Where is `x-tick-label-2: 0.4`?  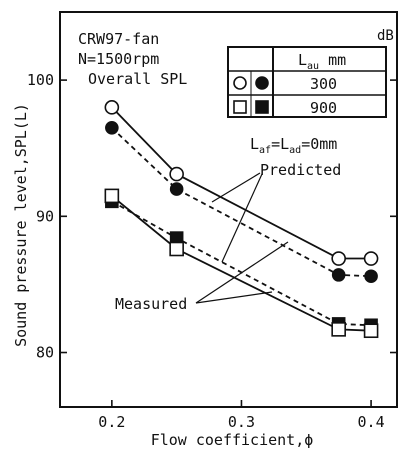
x-tick-label-2: 0.4 is located at coordinates (371, 422).